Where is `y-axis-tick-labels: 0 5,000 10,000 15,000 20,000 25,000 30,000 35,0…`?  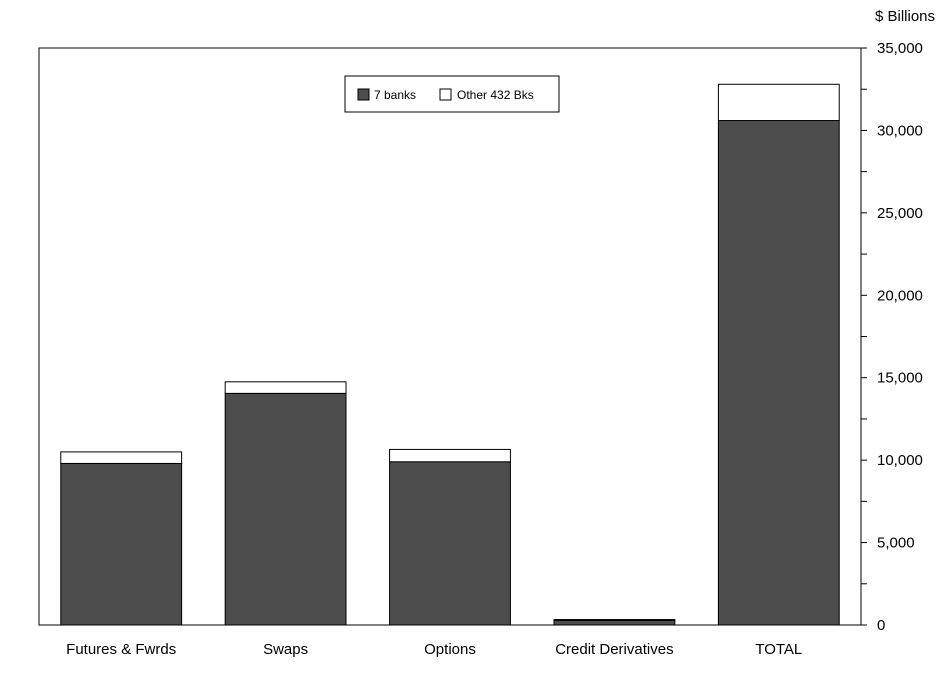
y-axis-tick-labels: 0 5,000 10,000 15,000 20,000 25,000 30,000 35,0… is located at coordinates (900, 337).